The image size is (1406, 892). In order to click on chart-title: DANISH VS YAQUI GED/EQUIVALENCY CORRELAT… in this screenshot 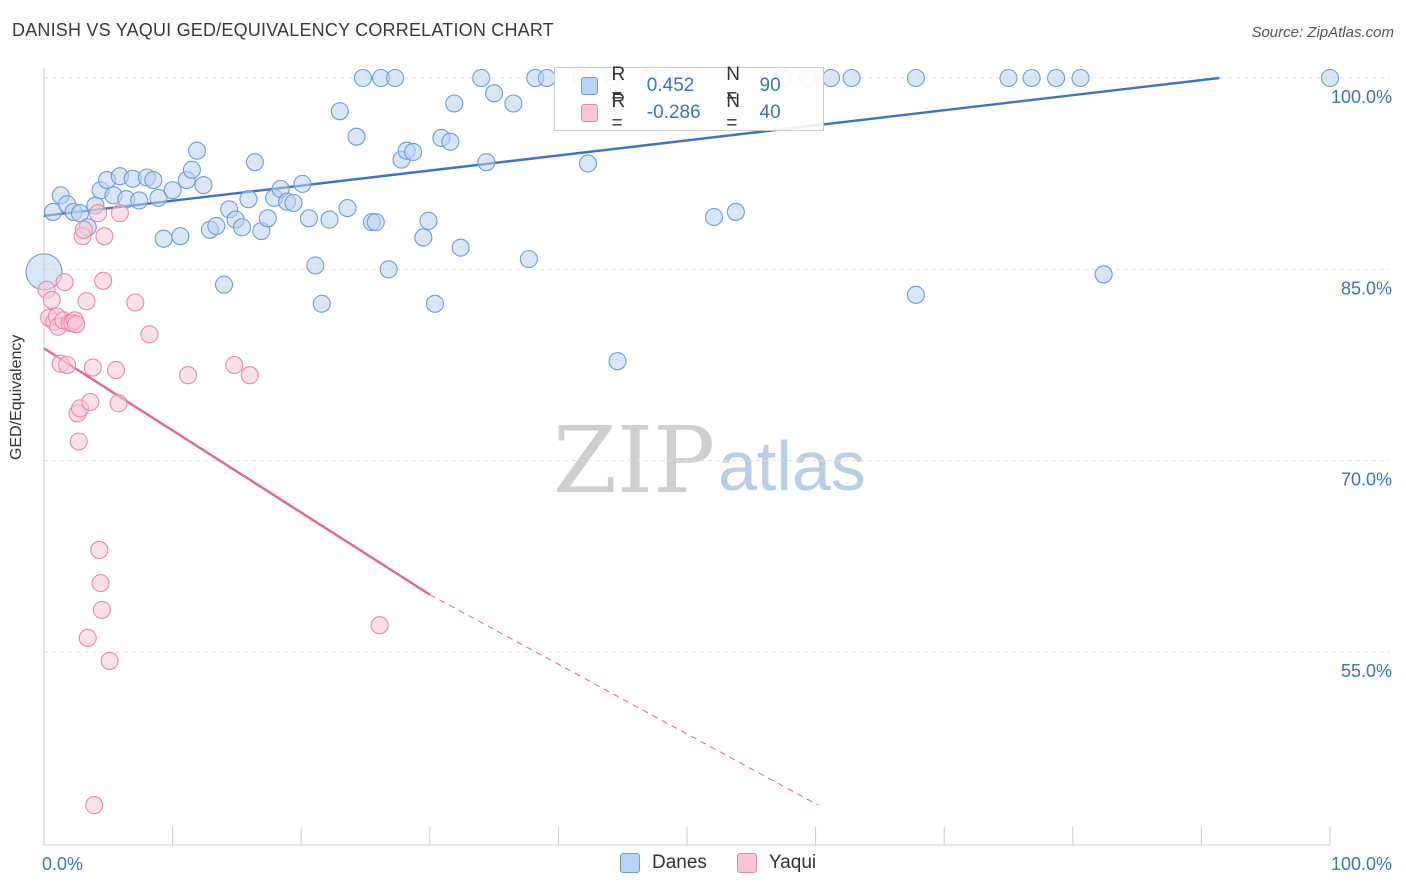, I will do `click(283, 30)`.